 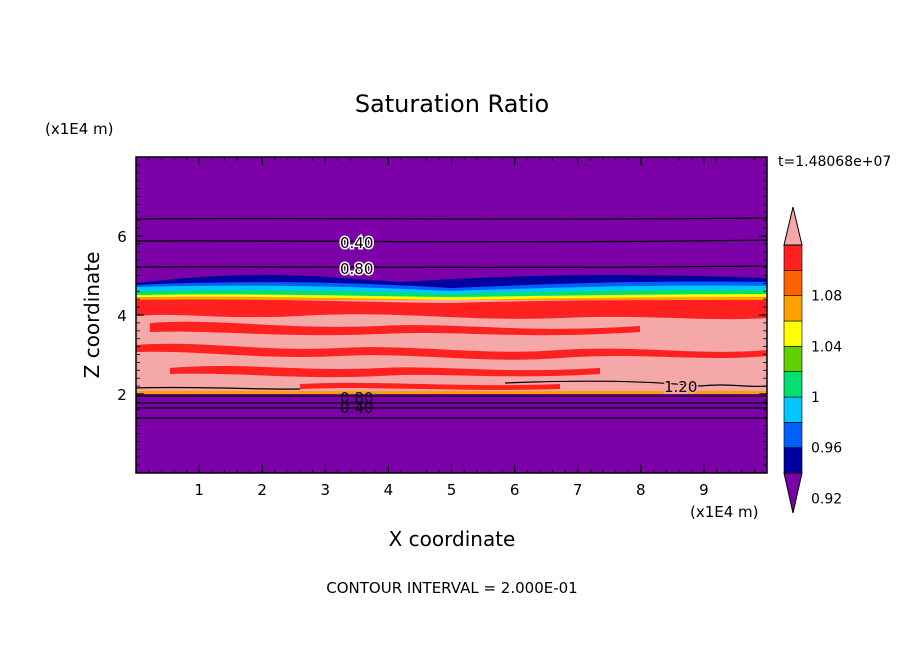 I want to click on x-units-label: (x1E4 m), so click(x=724, y=512).